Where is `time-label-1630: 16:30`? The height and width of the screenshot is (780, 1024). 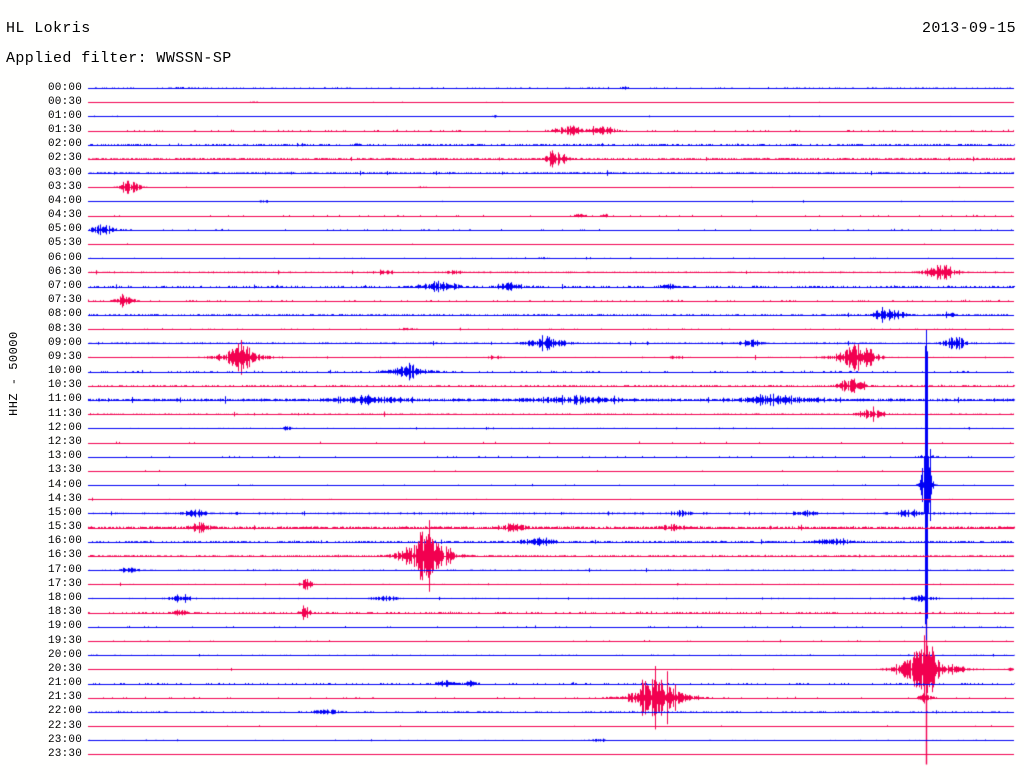
time-label-1630: 16:30 is located at coordinates (64, 555).